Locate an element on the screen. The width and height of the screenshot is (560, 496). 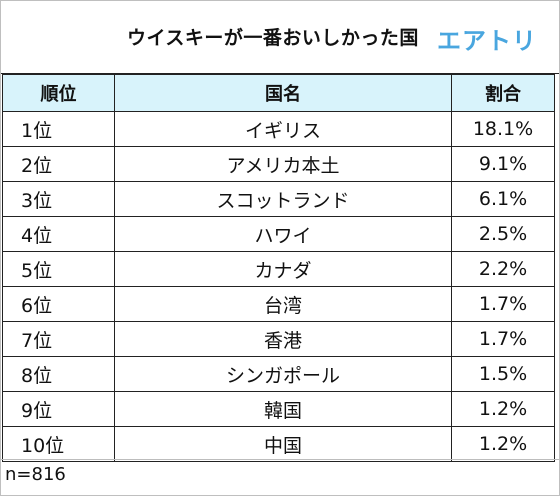
title-bar: ウイスキーが一番おいしかった国 エアトリ is located at coordinates (280, 37).